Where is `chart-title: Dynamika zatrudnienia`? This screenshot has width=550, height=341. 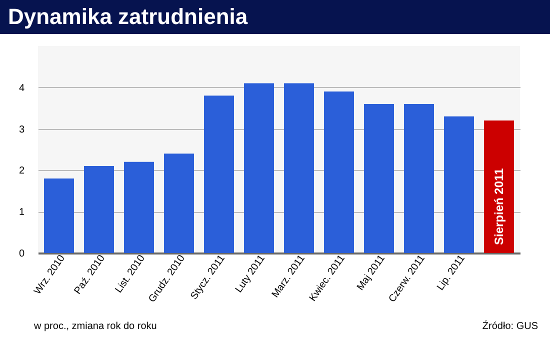 chart-title: Dynamika zatrudnienia is located at coordinates (128, 16).